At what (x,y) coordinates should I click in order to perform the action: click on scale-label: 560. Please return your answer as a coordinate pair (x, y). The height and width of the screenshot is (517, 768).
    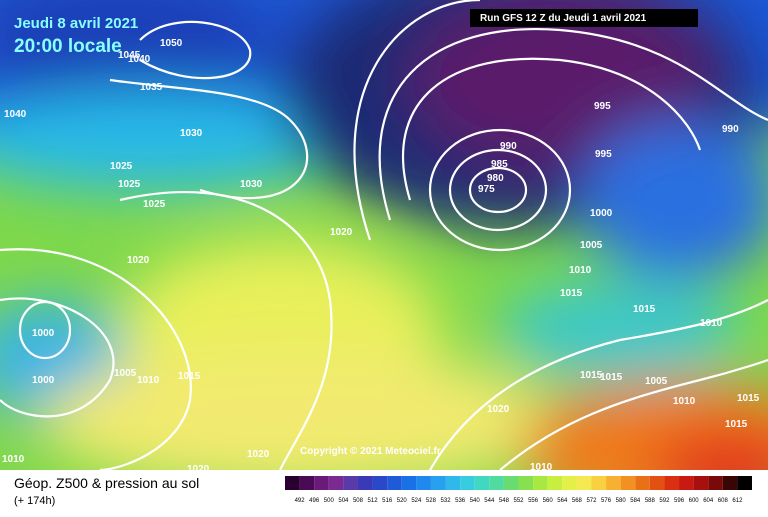
    Looking at the image, I should click on (548, 501).